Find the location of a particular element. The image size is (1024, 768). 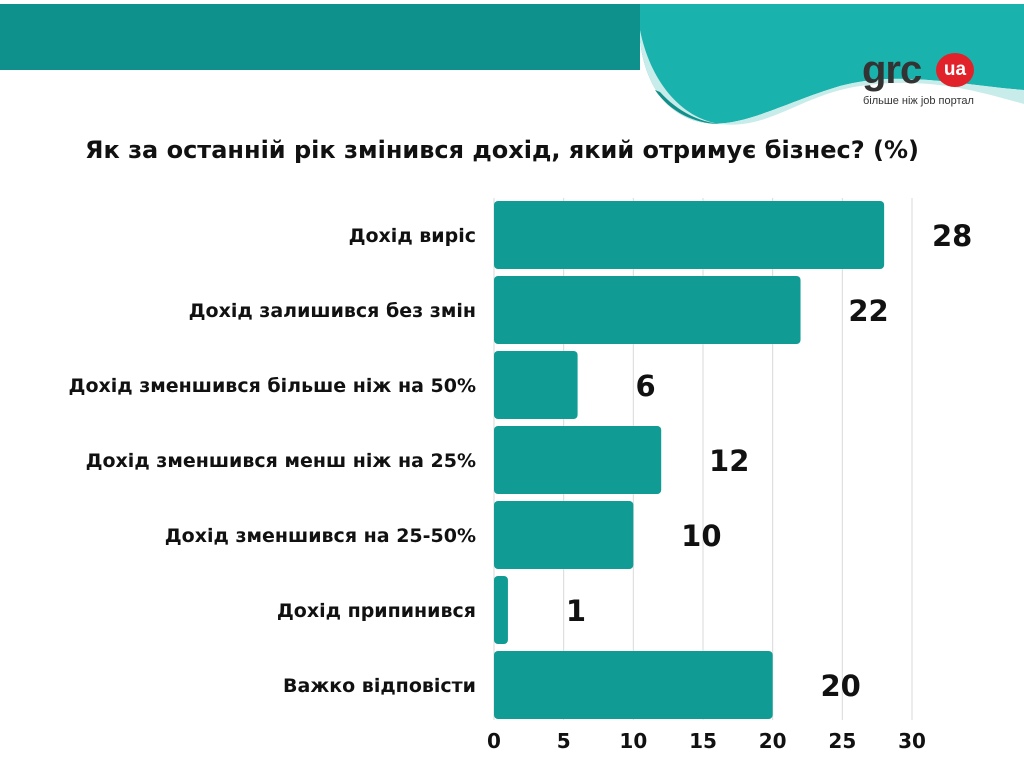

x-tick-label: 30 is located at coordinates (912, 741).